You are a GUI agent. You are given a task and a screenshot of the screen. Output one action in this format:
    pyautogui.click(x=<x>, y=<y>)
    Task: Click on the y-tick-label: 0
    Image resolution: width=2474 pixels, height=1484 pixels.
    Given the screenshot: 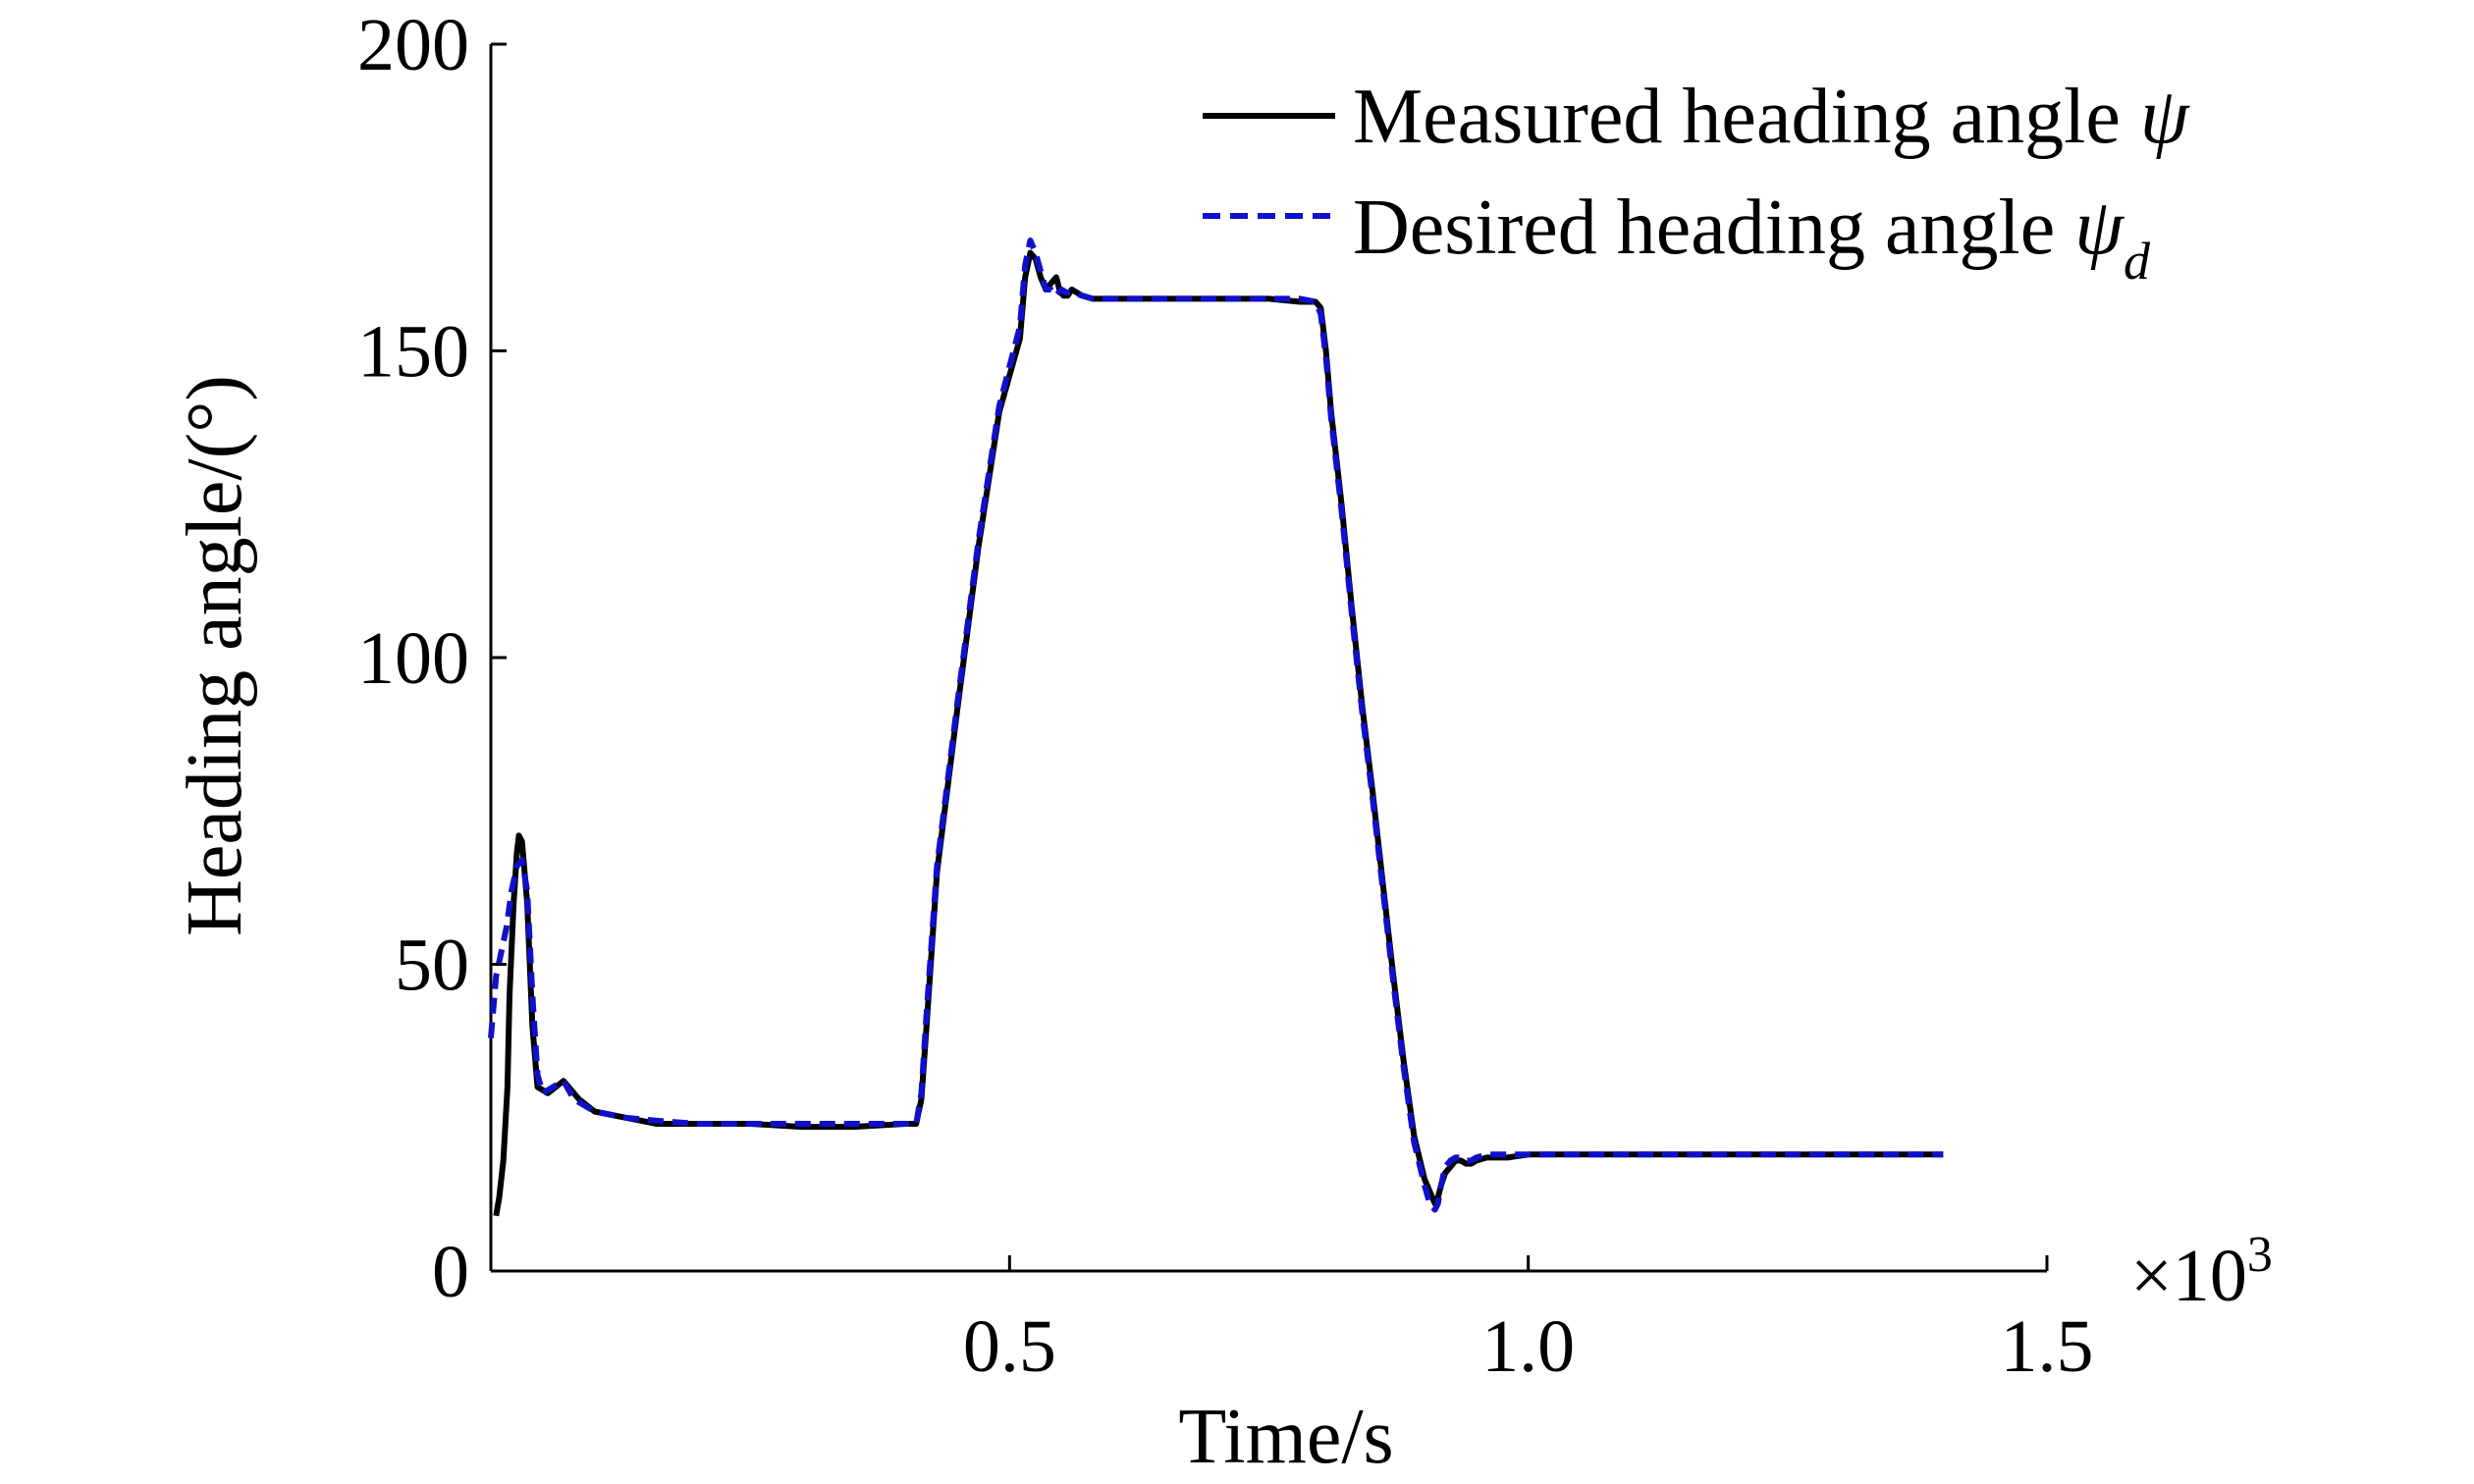 What is the action you would take?
    pyautogui.click(x=451, y=1272)
    